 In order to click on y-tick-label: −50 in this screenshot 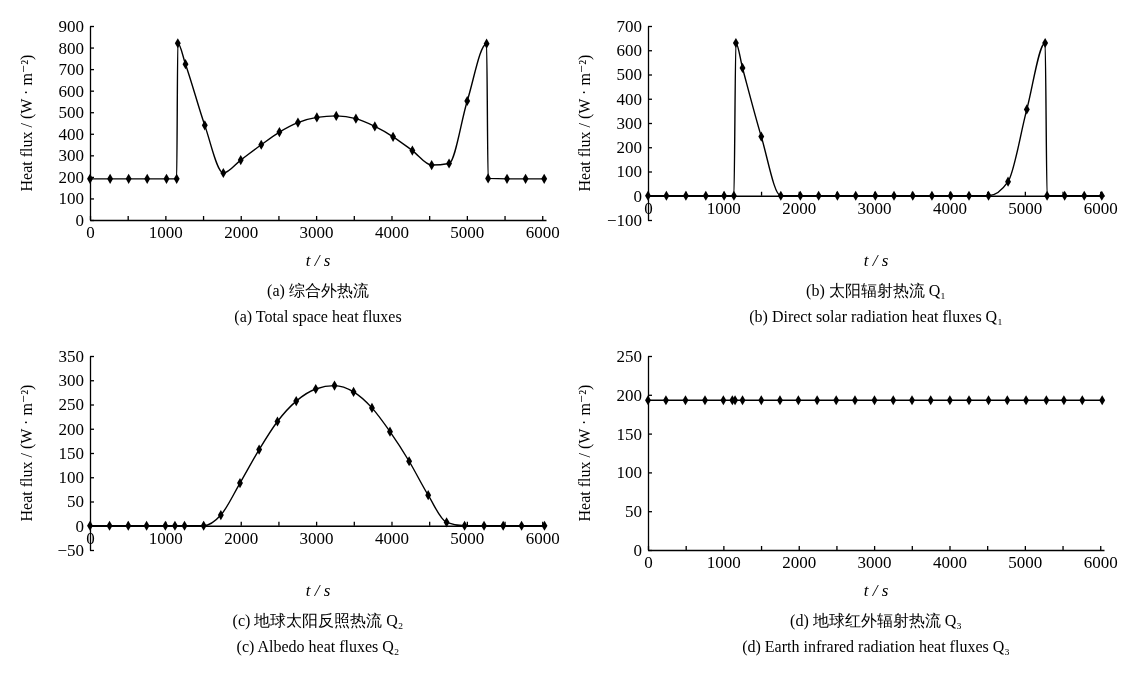, I will do `click(70, 550)`.